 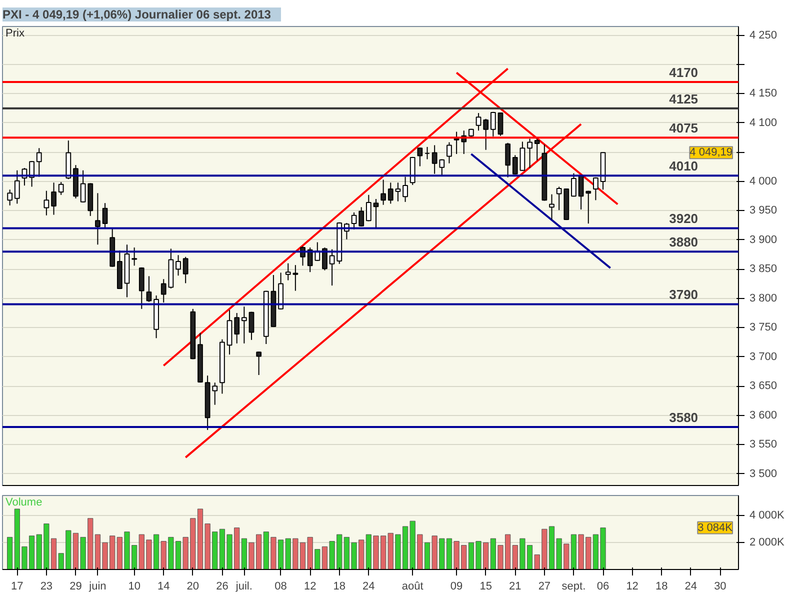 I want to click on x-tick-label: 29, so click(x=76, y=586).